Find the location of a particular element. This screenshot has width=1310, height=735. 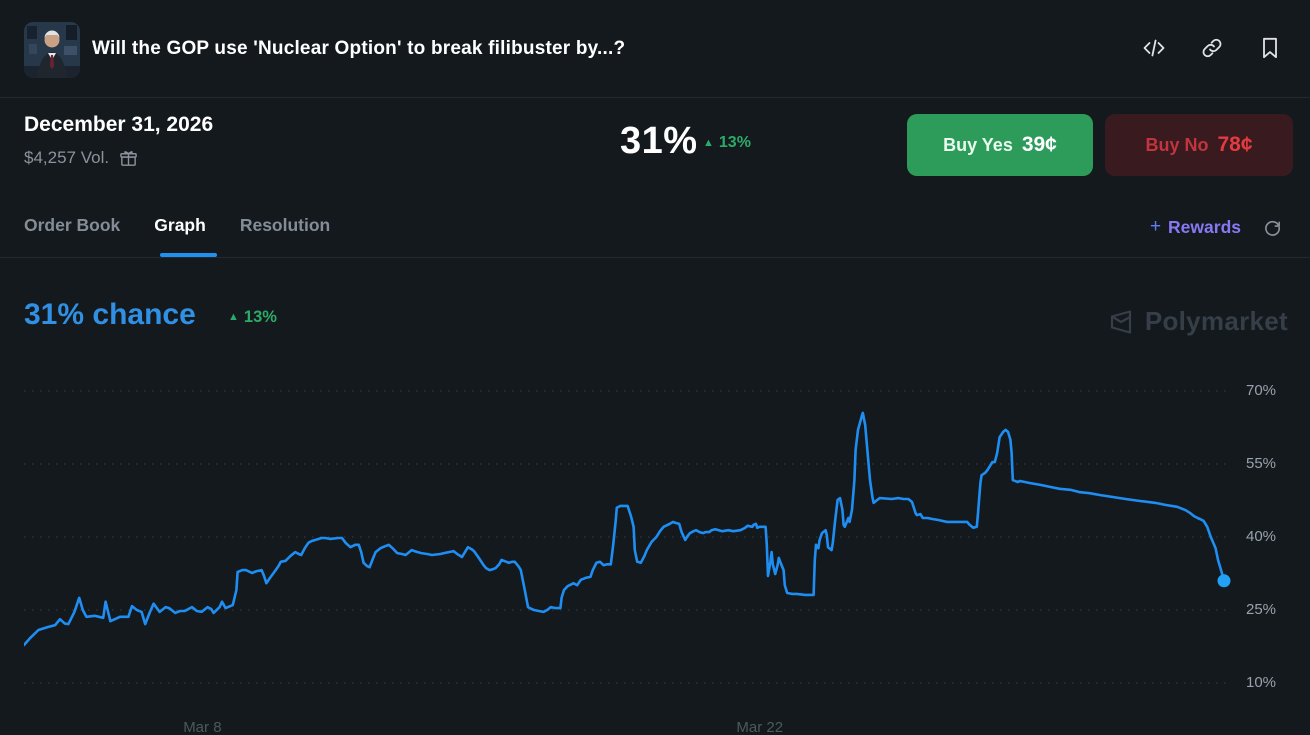

y-axis-tick: 55% is located at coordinates (1261, 463).